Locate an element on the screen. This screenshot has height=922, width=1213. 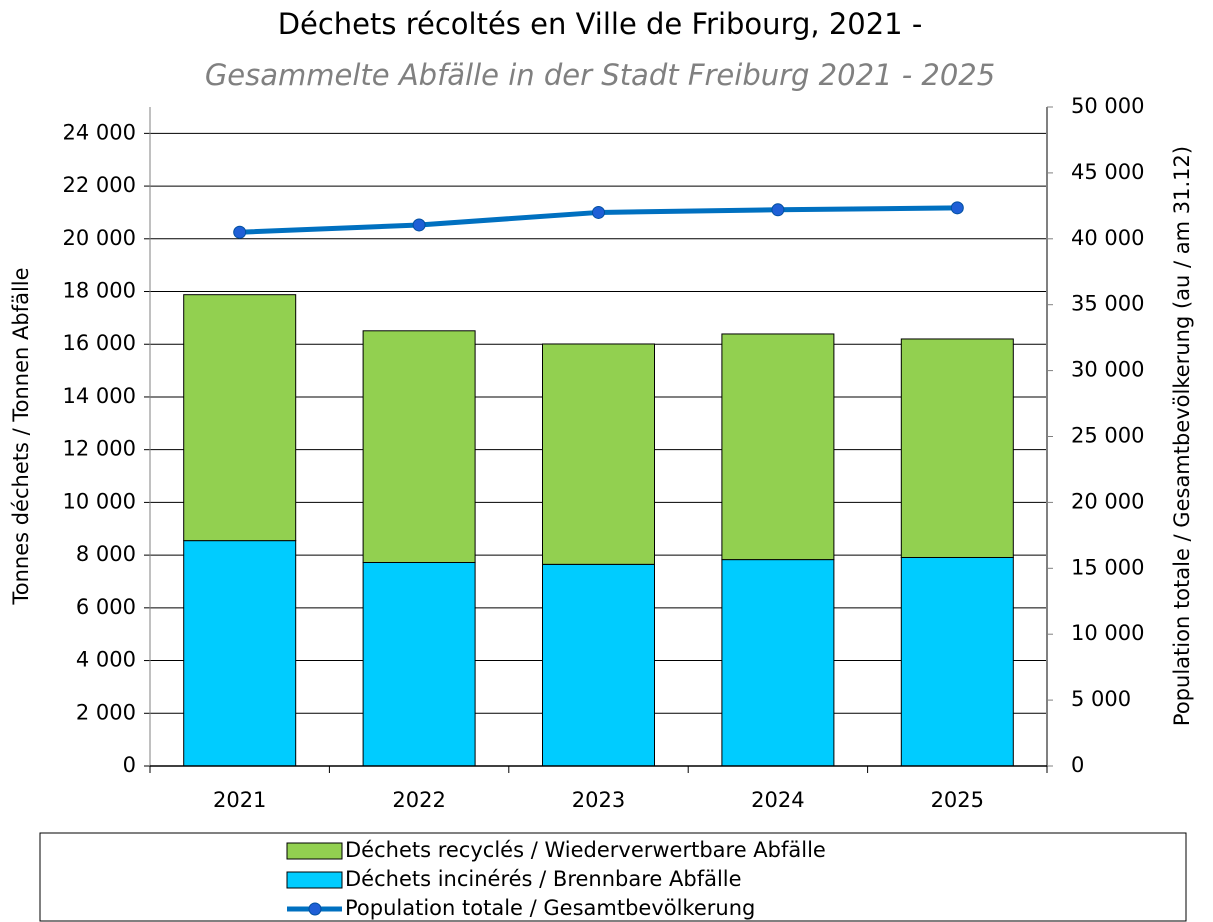
x-tick-label: 2024 is located at coordinates (777, 800).